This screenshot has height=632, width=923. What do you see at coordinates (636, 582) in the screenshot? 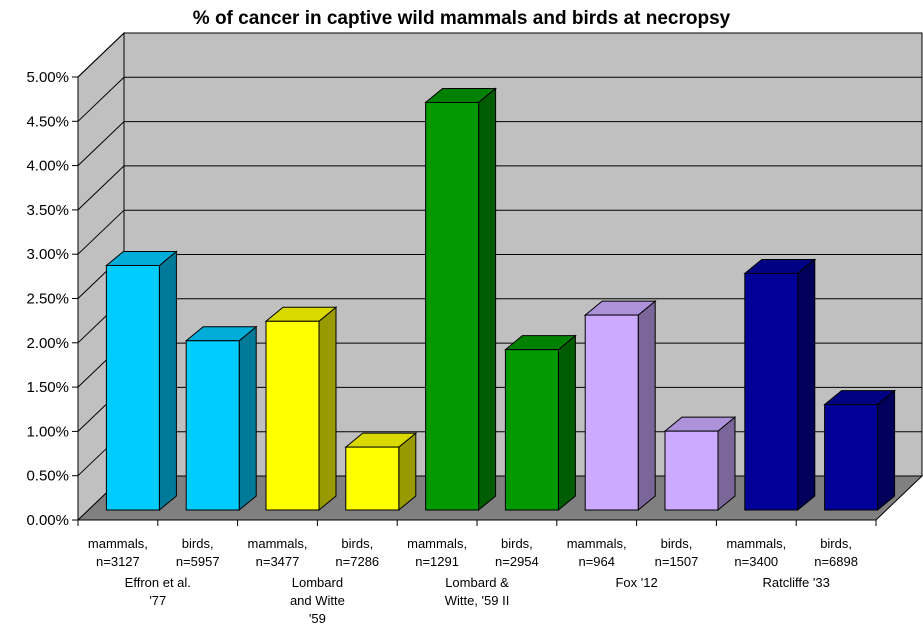
I see `group-label: Fox '12` at bounding box center [636, 582].